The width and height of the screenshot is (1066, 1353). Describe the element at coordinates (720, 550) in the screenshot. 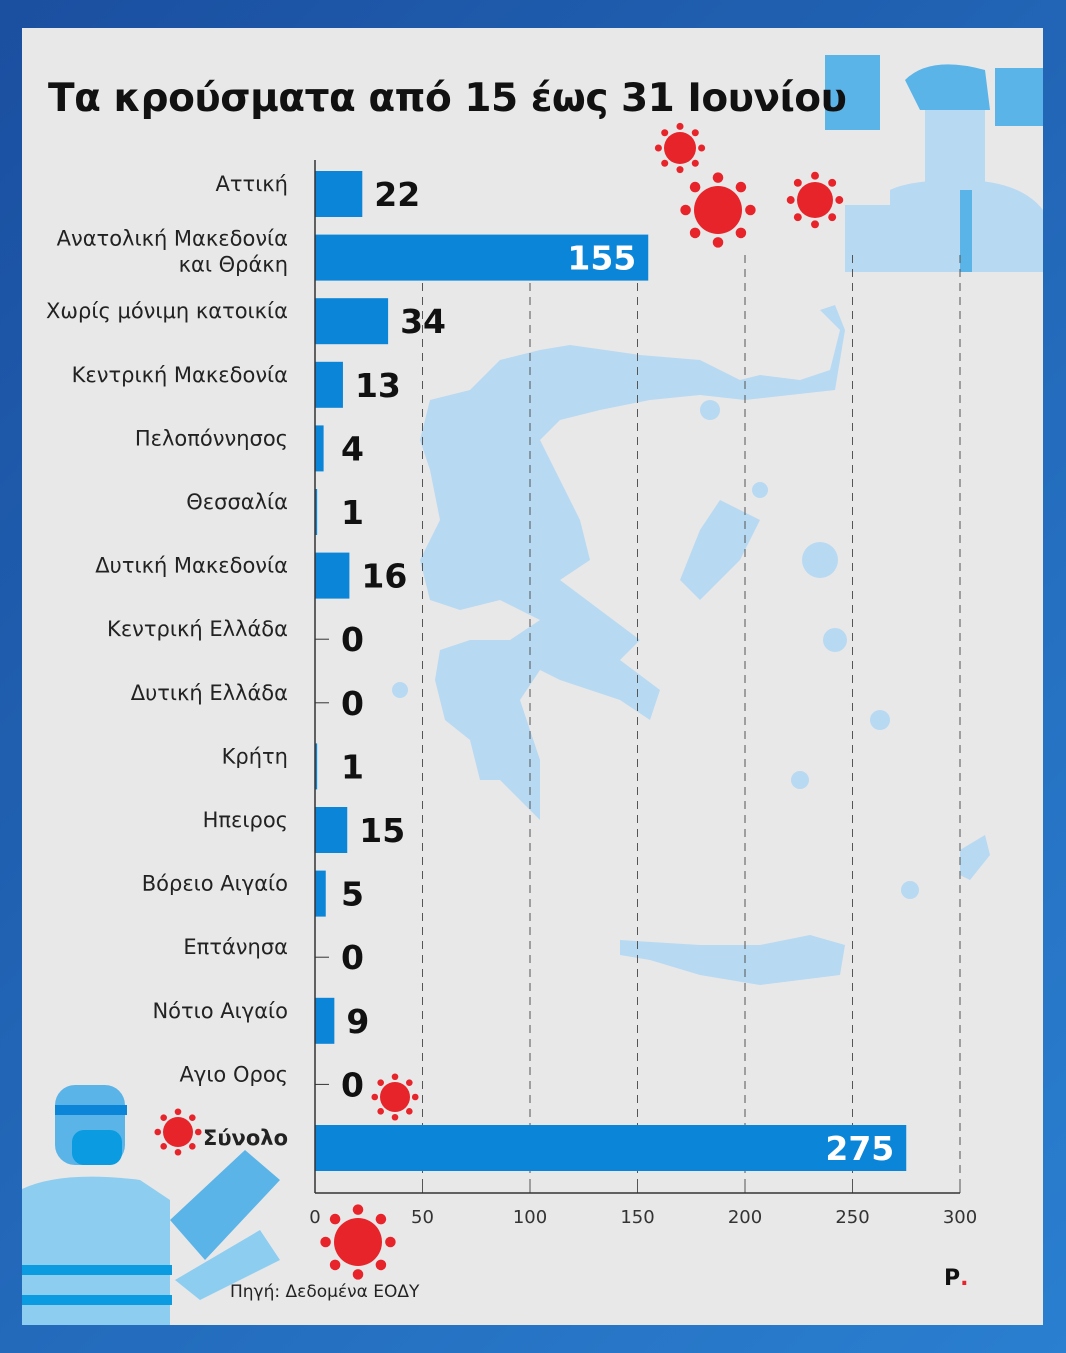

I see `evia` at that location.